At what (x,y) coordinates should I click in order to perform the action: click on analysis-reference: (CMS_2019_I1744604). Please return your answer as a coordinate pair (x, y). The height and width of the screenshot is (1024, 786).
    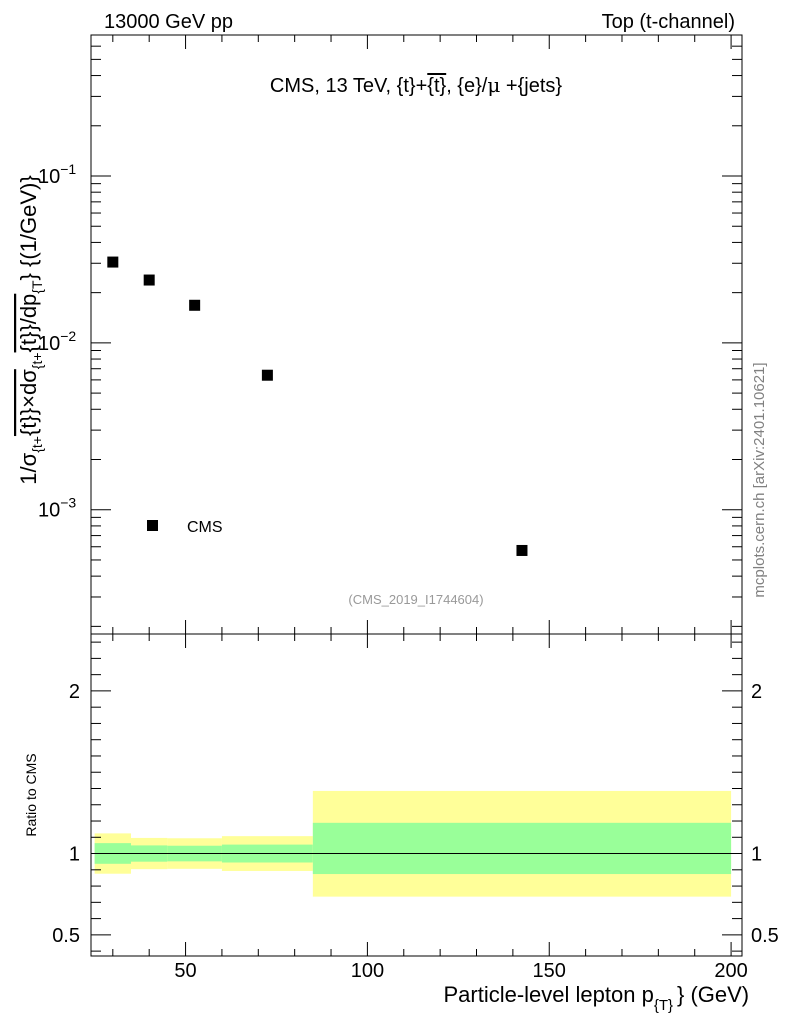
    Looking at the image, I should click on (415, 599).